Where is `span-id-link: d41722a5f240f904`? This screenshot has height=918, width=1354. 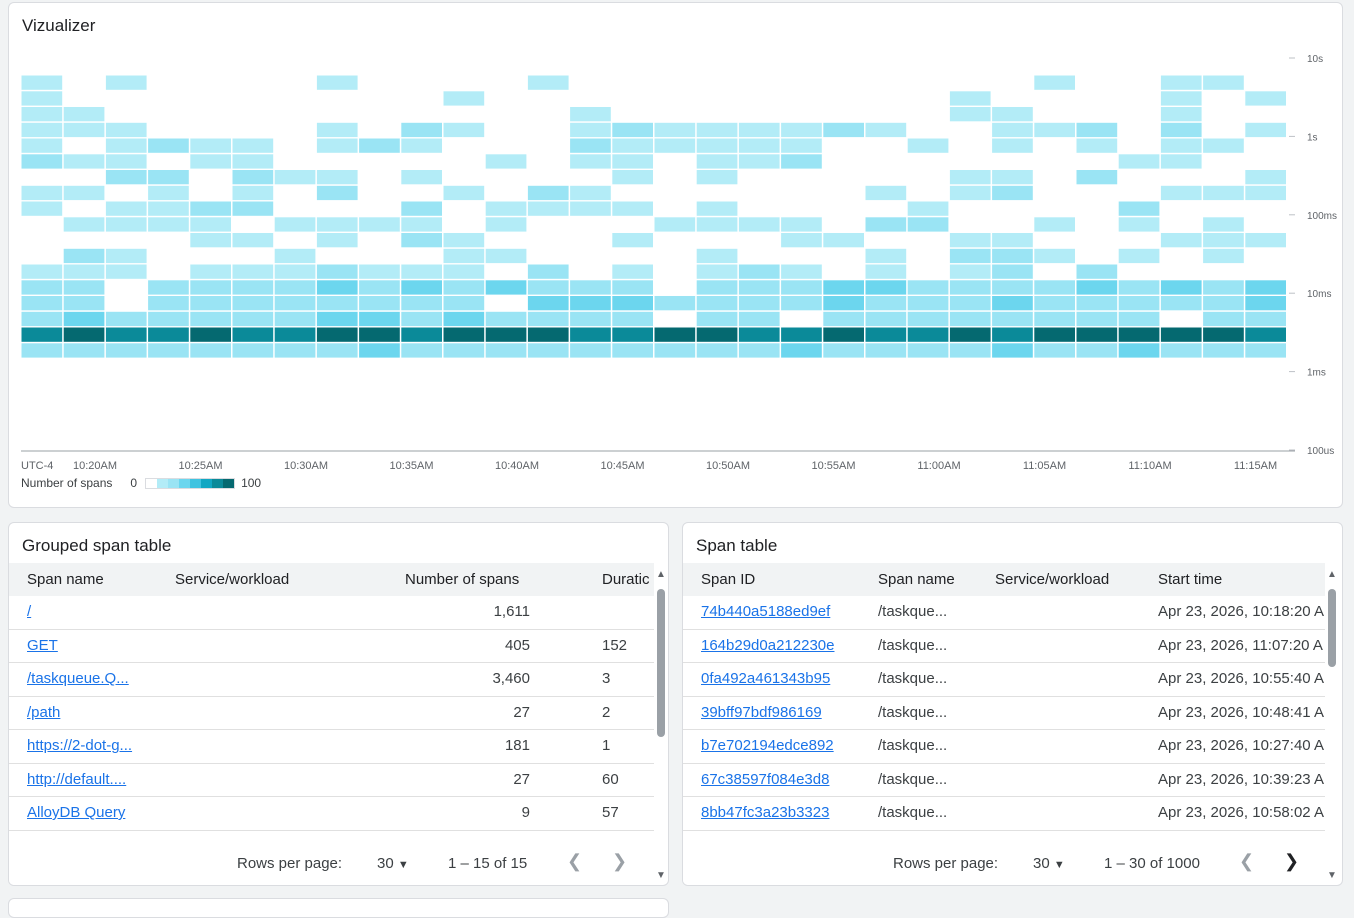
span-id-link: d41722a5f240f904 is located at coordinates (763, 840).